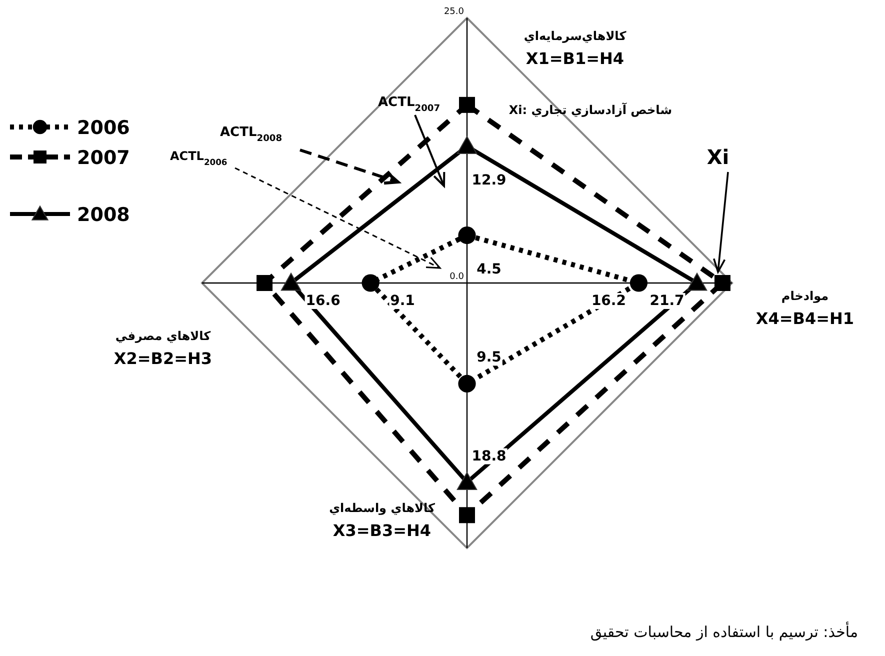  I want to click on data-label: 9.5, so click(489, 358).